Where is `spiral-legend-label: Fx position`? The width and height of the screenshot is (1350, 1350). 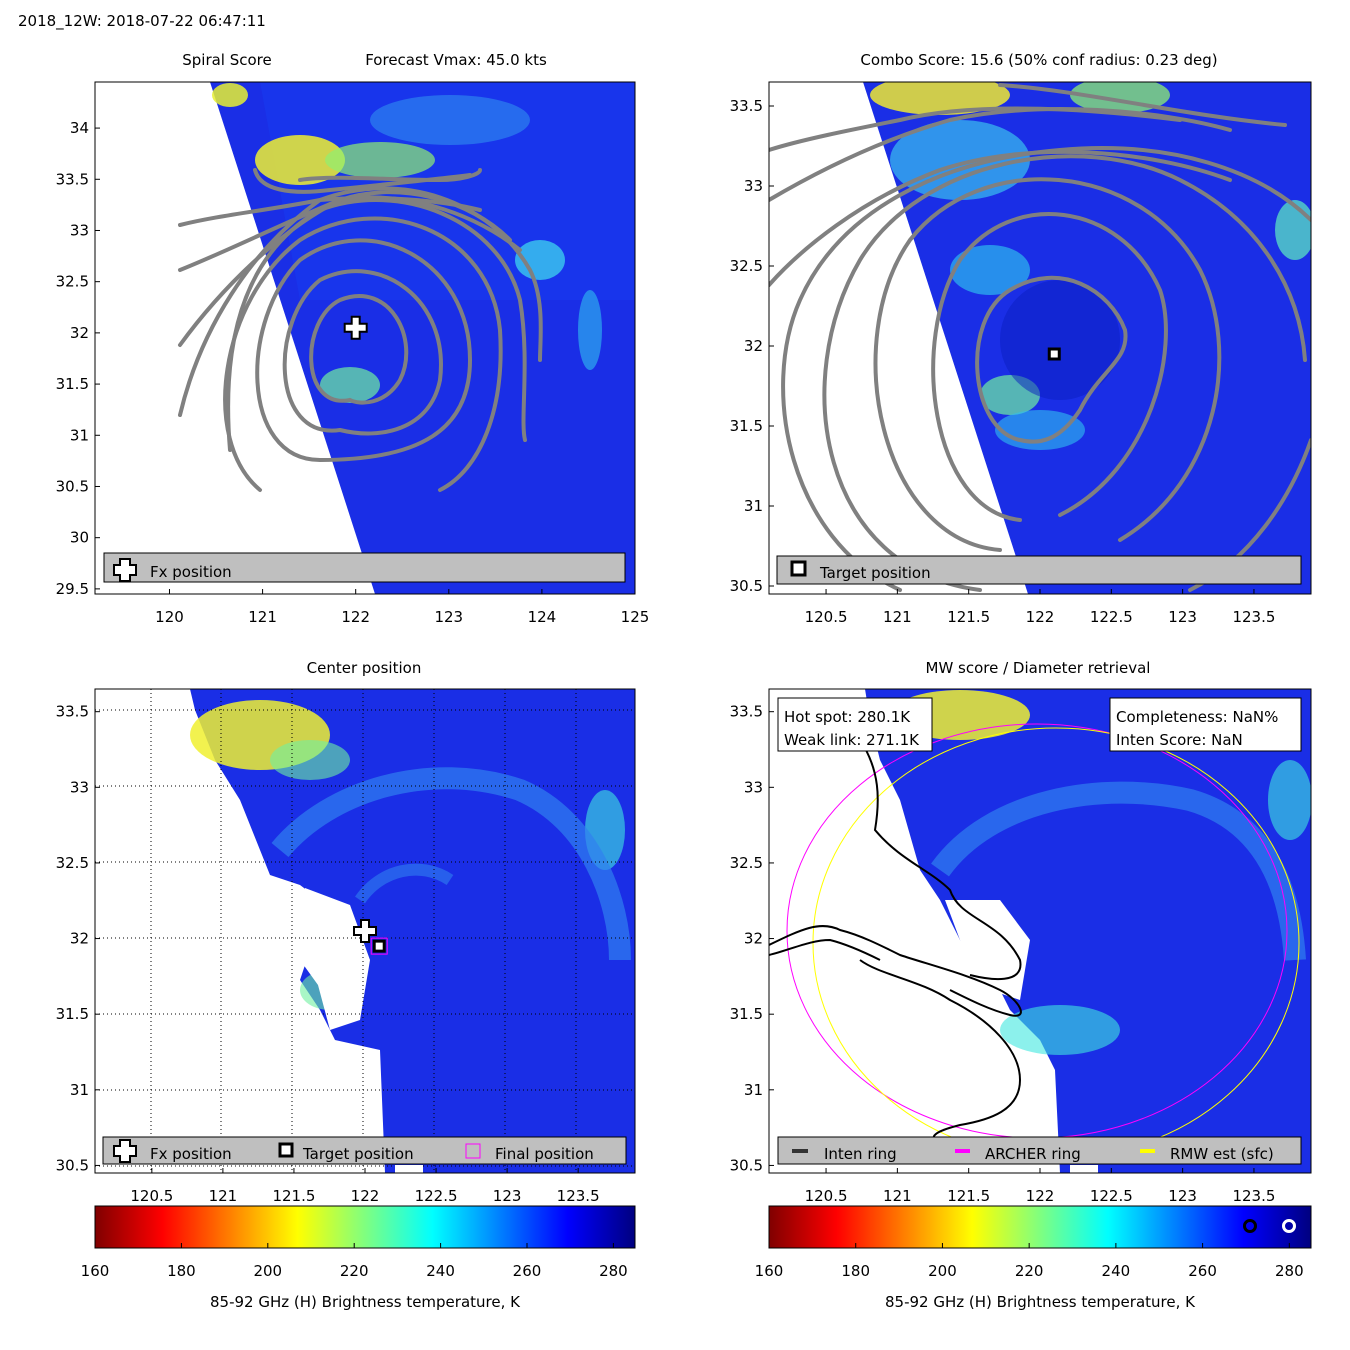 spiral-legend-label: Fx position is located at coordinates (191, 572).